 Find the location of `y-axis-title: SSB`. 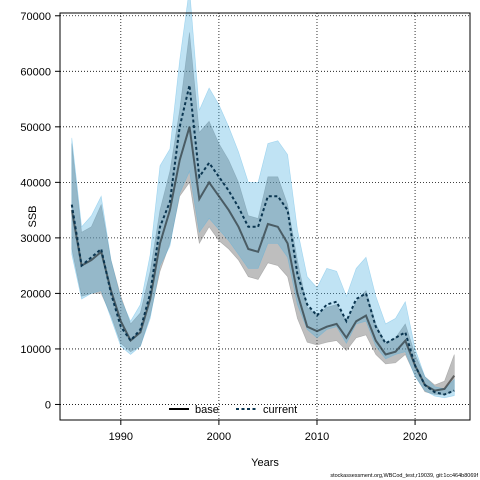

y-axis-title: SSB is located at coordinates (33, 216).